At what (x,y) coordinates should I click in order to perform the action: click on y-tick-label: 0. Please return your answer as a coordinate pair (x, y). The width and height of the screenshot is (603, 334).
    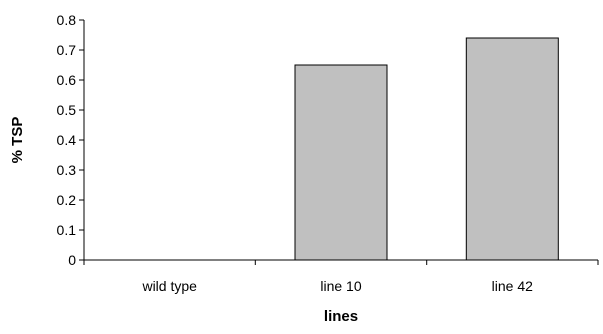
    Looking at the image, I should click on (72, 260).